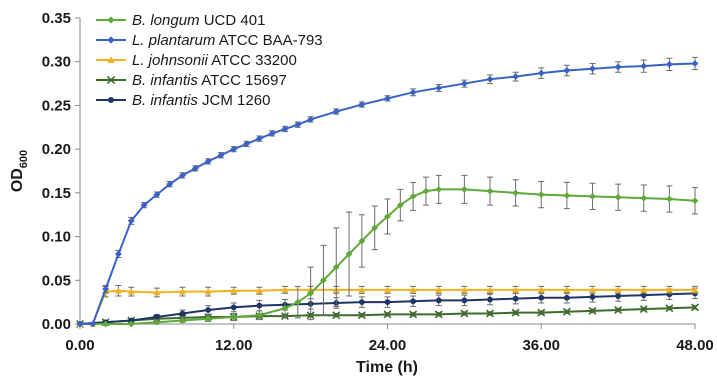 The width and height of the screenshot is (717, 382). What do you see at coordinates (541, 345) in the screenshot?
I see `x-tick-label: 36.00` at bounding box center [541, 345].